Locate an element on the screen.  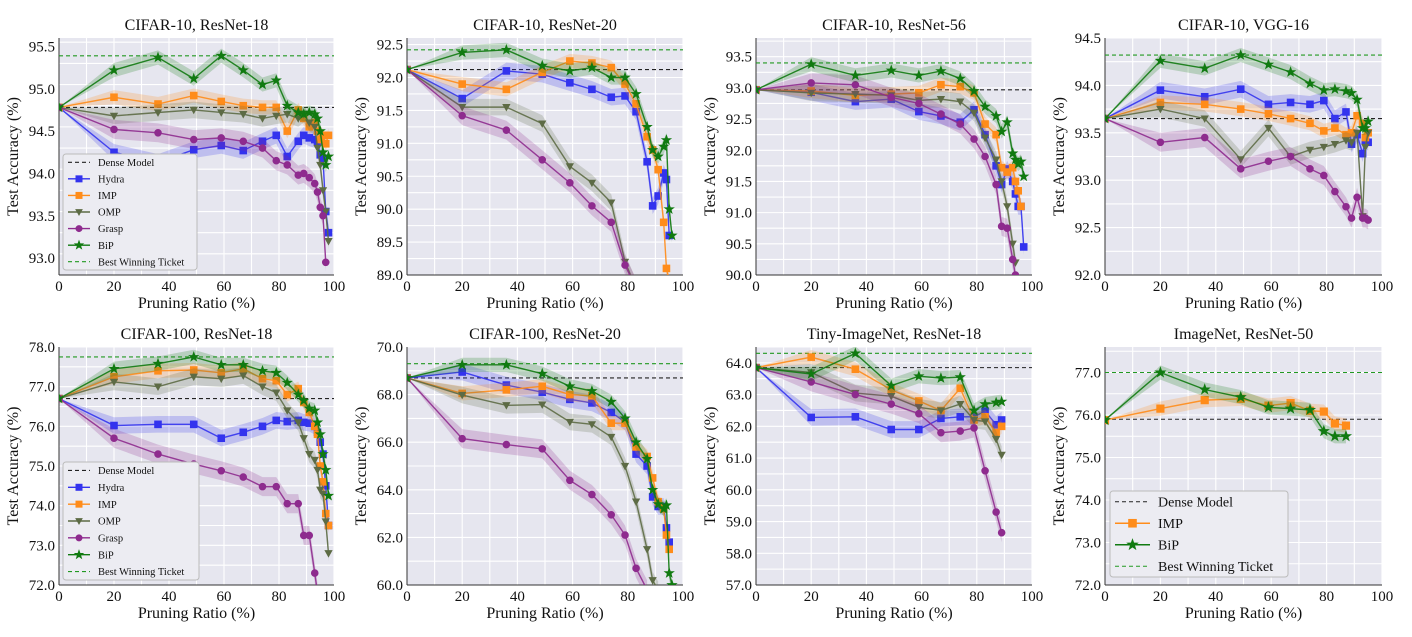
y-tick-label: 90.5 is located at coordinates (390, 177).